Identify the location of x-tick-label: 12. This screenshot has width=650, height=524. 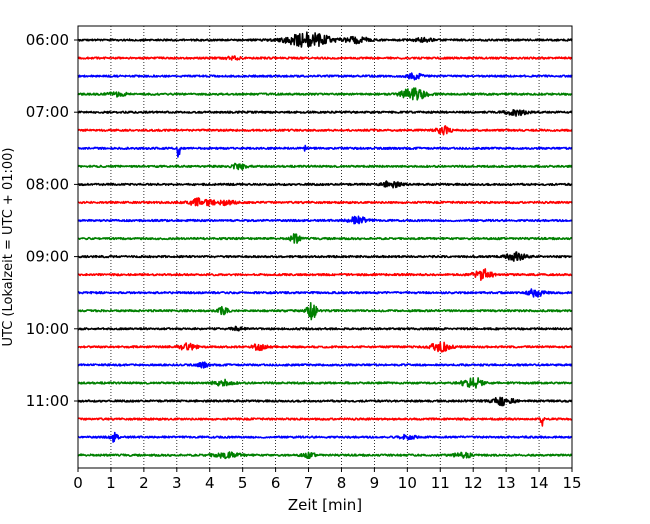
(473, 483).